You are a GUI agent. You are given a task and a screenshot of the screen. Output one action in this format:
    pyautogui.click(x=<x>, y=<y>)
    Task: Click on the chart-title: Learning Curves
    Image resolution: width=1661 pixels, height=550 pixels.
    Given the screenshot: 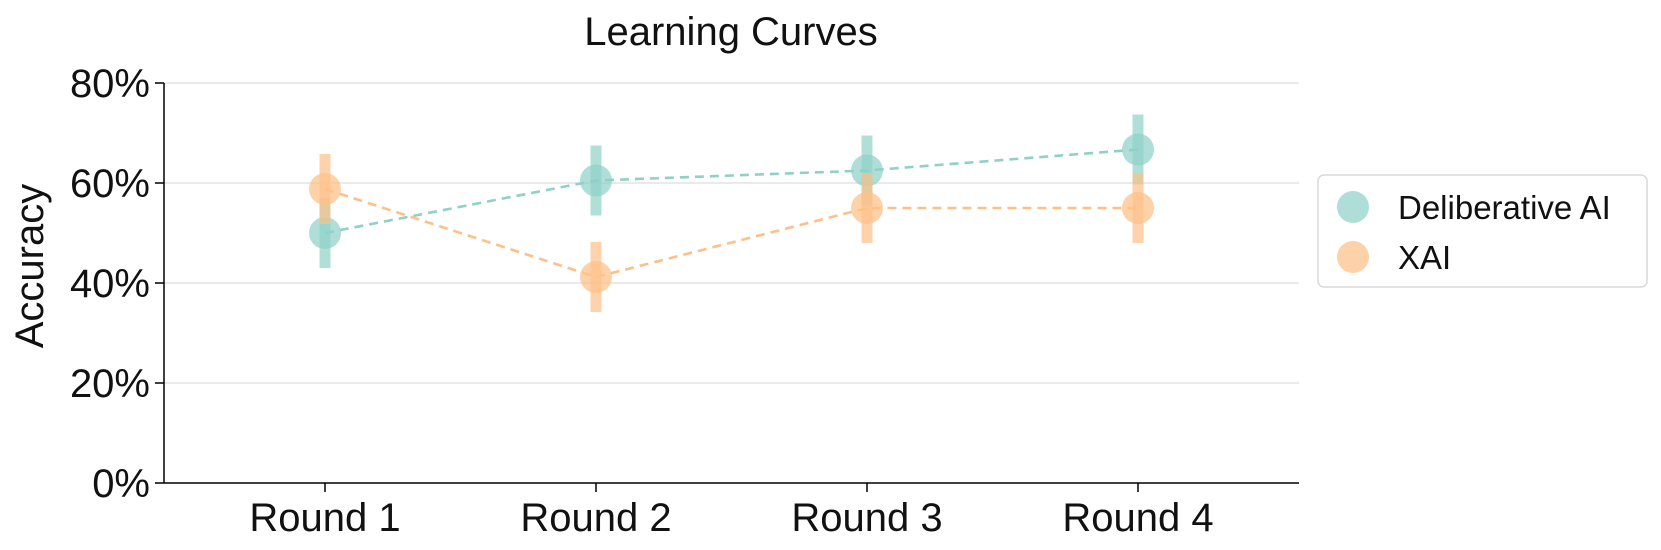 What is the action you would take?
    pyautogui.click(x=731, y=32)
    